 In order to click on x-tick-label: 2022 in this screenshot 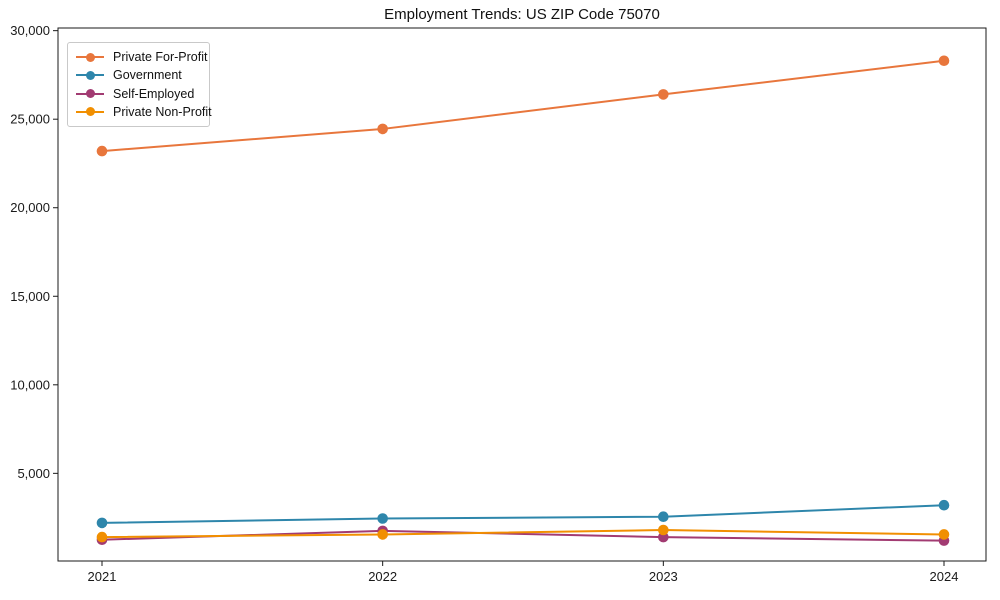, I will do `click(382, 576)`.